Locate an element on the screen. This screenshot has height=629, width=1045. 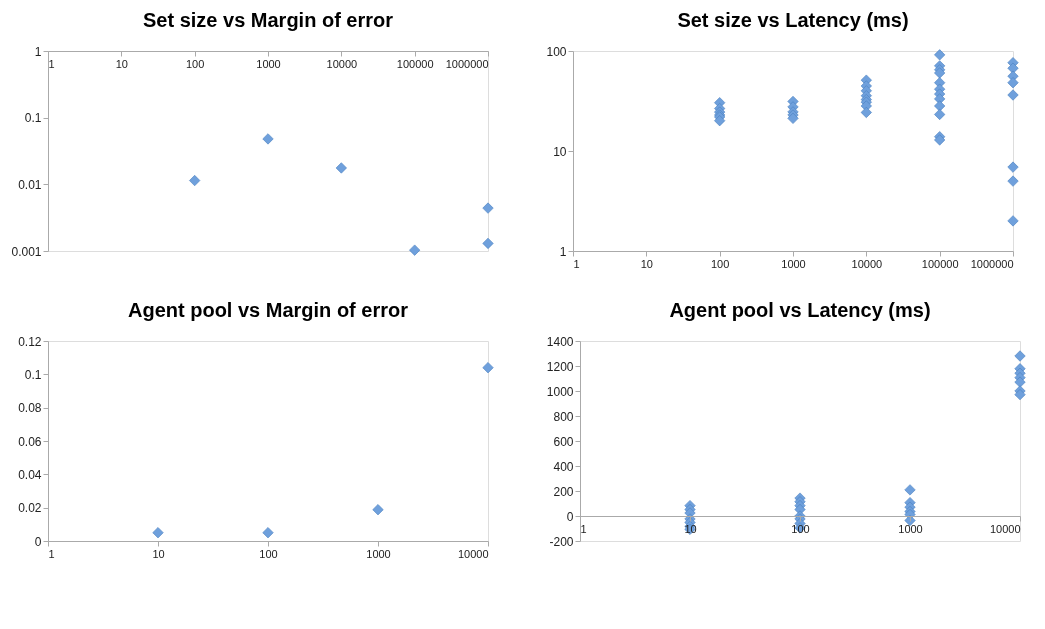
chart-title: Set size vs Latency (ms) is located at coordinates (793, 20).